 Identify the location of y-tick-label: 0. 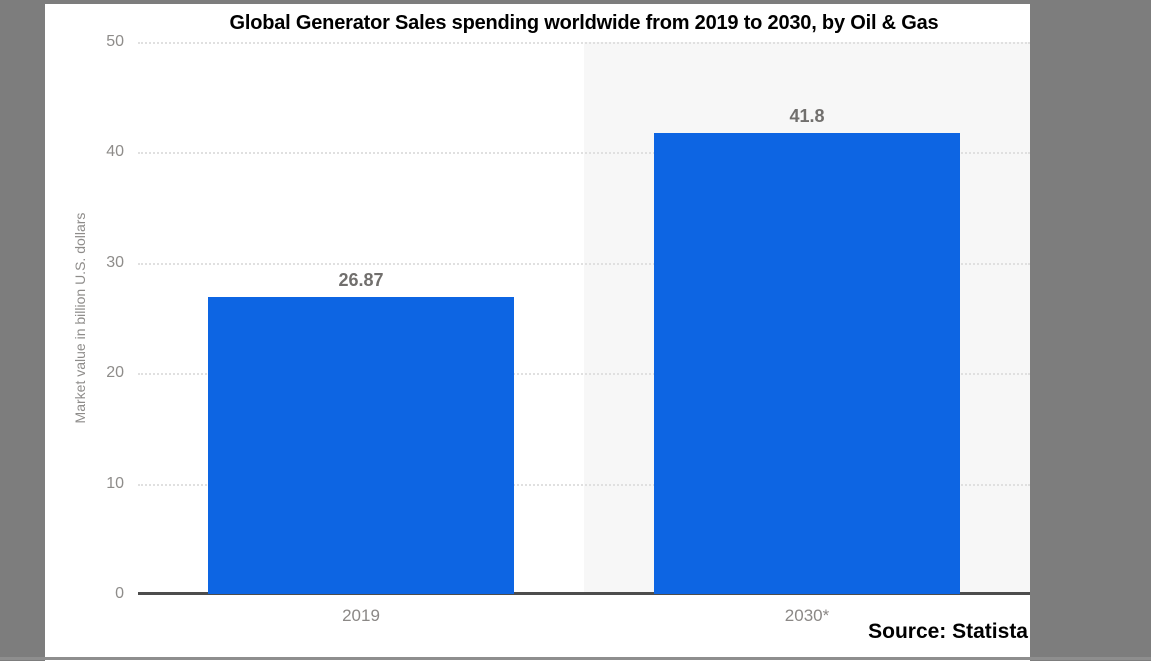
(119, 593).